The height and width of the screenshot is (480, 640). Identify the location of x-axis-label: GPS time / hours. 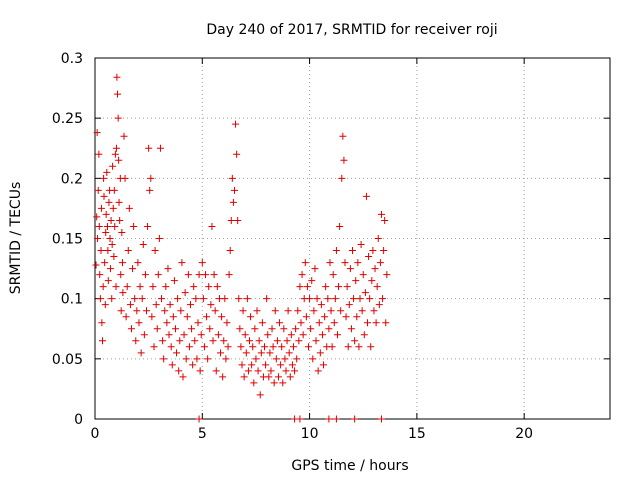
(349, 466).